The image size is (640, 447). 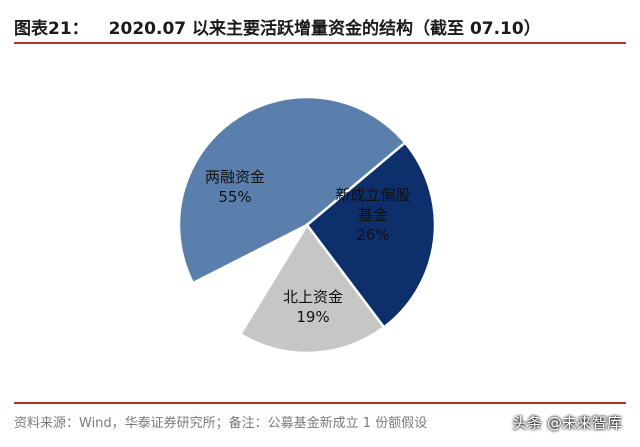 What do you see at coordinates (313, 297) in the screenshot?
I see `slice-label-line: 北上资金` at bounding box center [313, 297].